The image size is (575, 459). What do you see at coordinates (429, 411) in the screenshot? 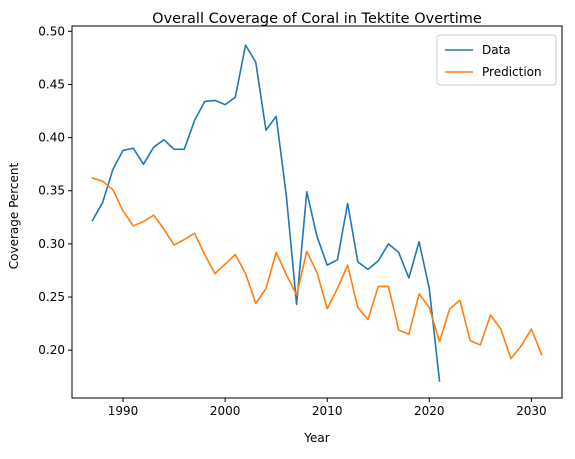
I see `x-tick-label: 2020` at bounding box center [429, 411].